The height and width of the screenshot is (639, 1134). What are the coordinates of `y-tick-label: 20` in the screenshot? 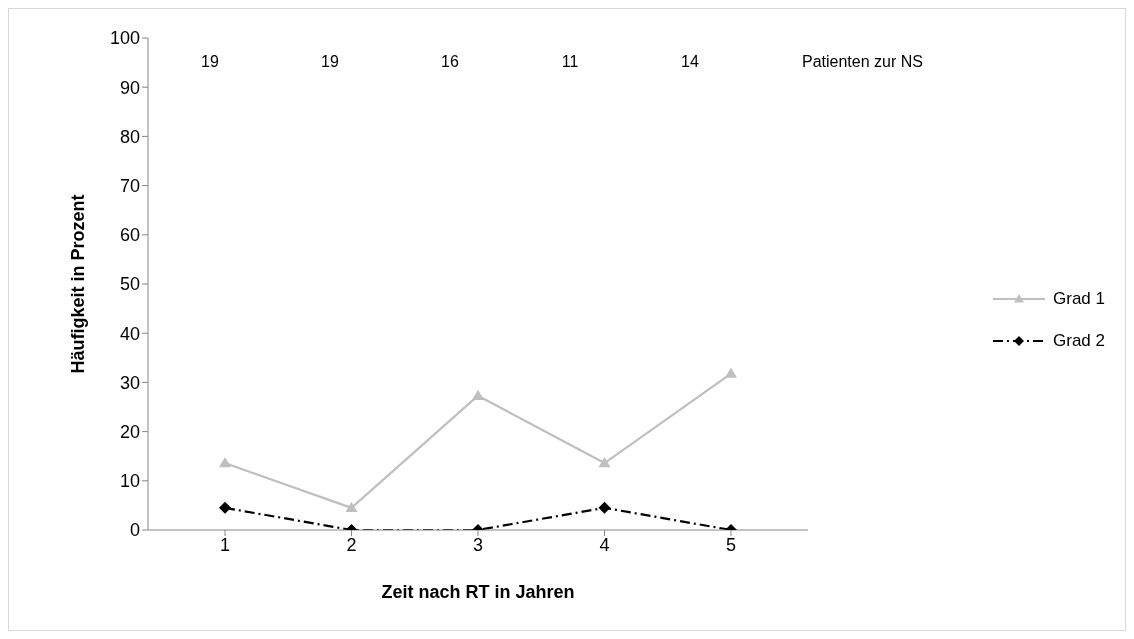 It's located at (129, 431).